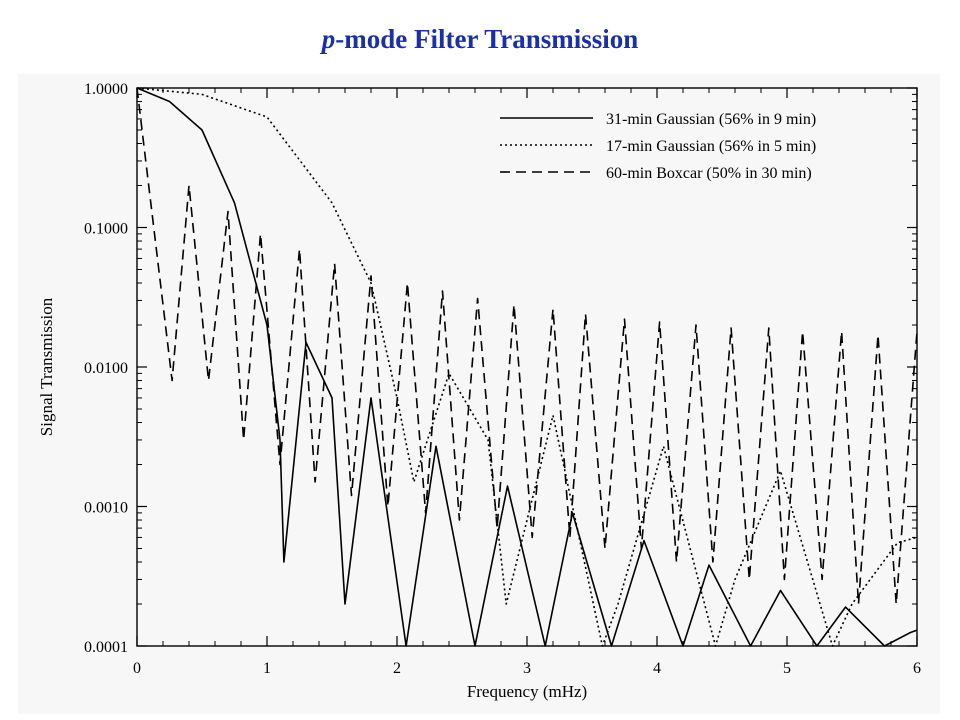  What do you see at coordinates (106, 89) in the screenshot?
I see `y-tick-label: 1.0000` at bounding box center [106, 89].